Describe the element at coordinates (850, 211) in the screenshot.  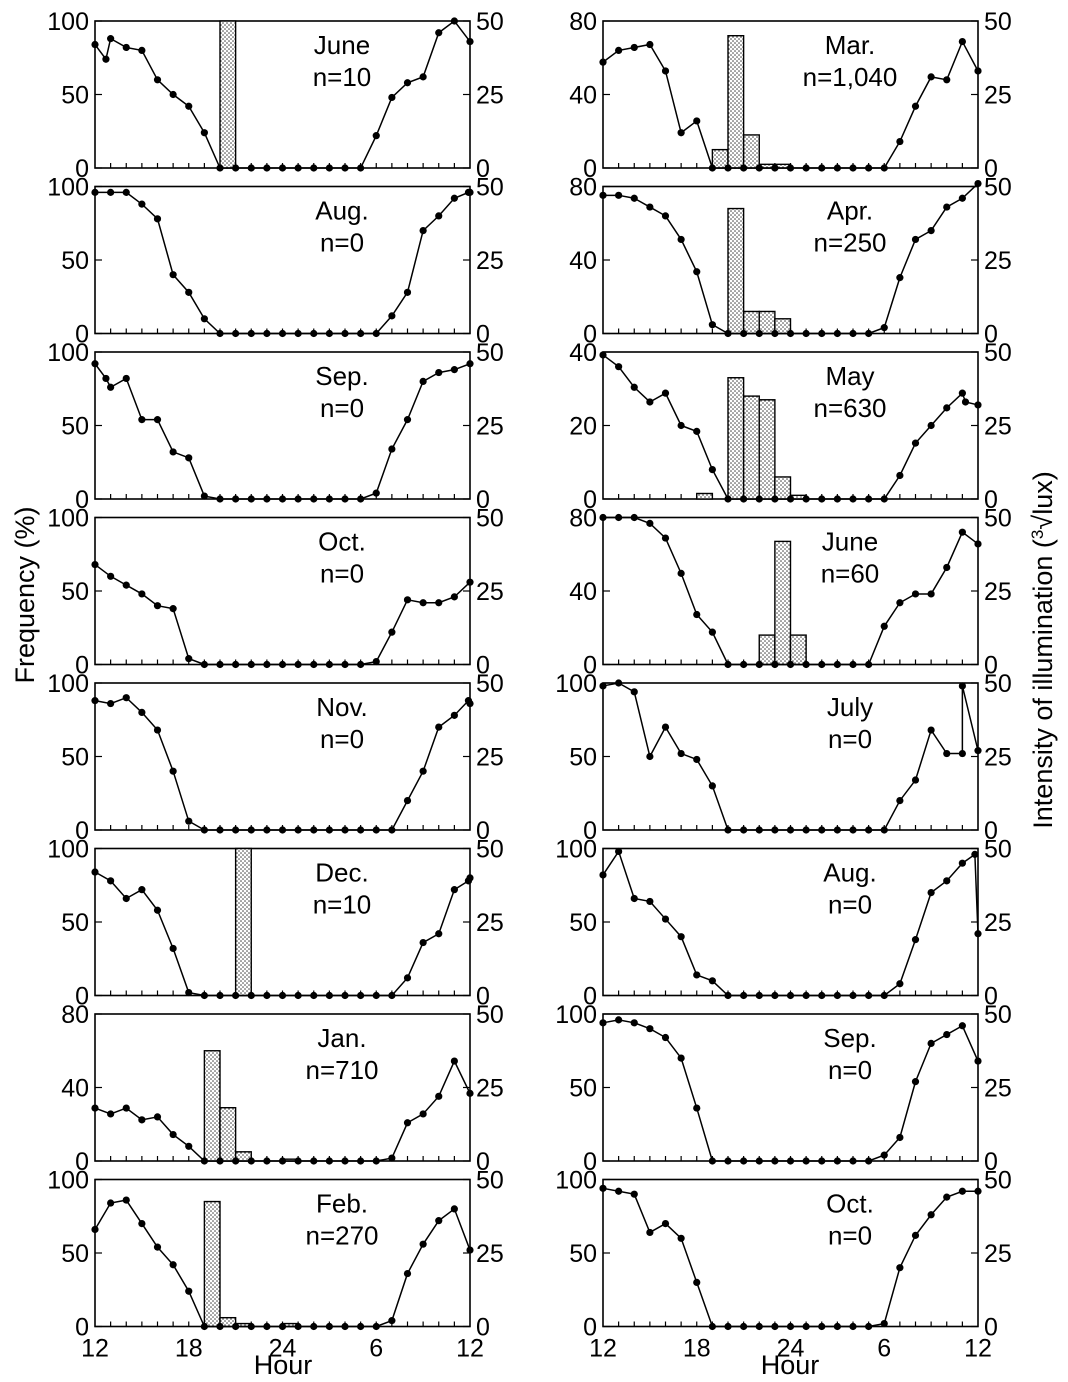
I see `month-label: Apr.` at that location.